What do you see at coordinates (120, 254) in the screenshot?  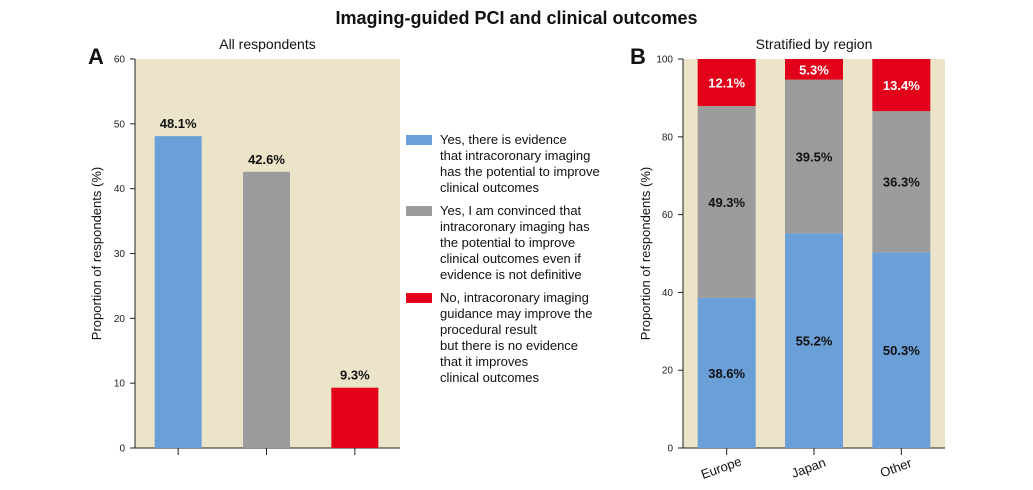 I see `y-tick-label-a: 30` at bounding box center [120, 254].